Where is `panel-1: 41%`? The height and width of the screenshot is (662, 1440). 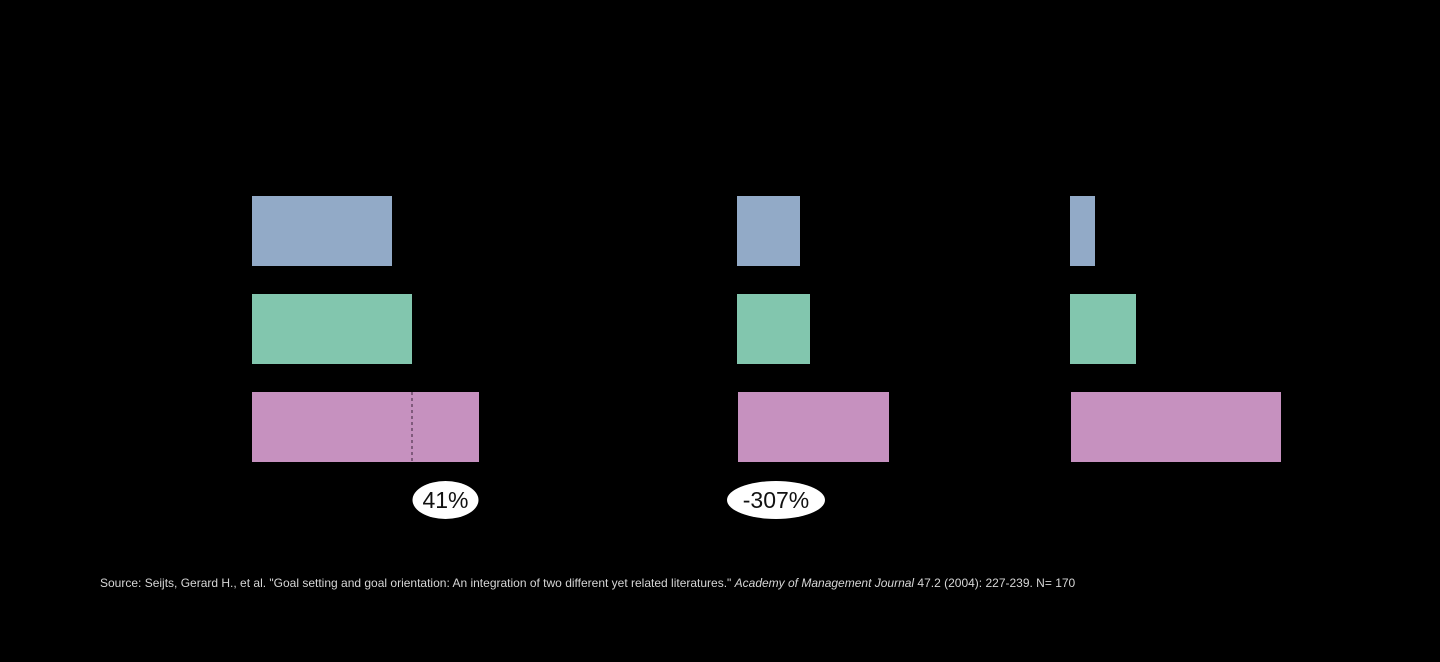 panel-1: 41% is located at coordinates (365, 357).